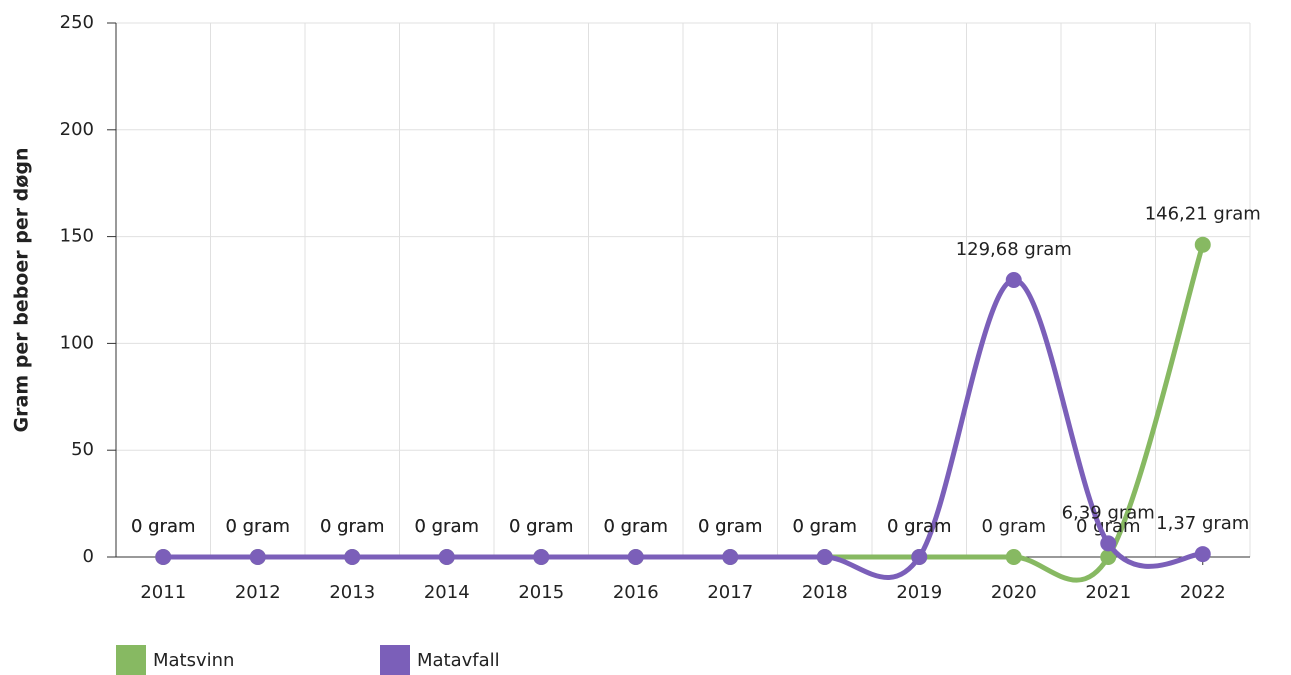  What do you see at coordinates (541, 592) in the screenshot?
I see `x-tick-label: 2015` at bounding box center [541, 592].